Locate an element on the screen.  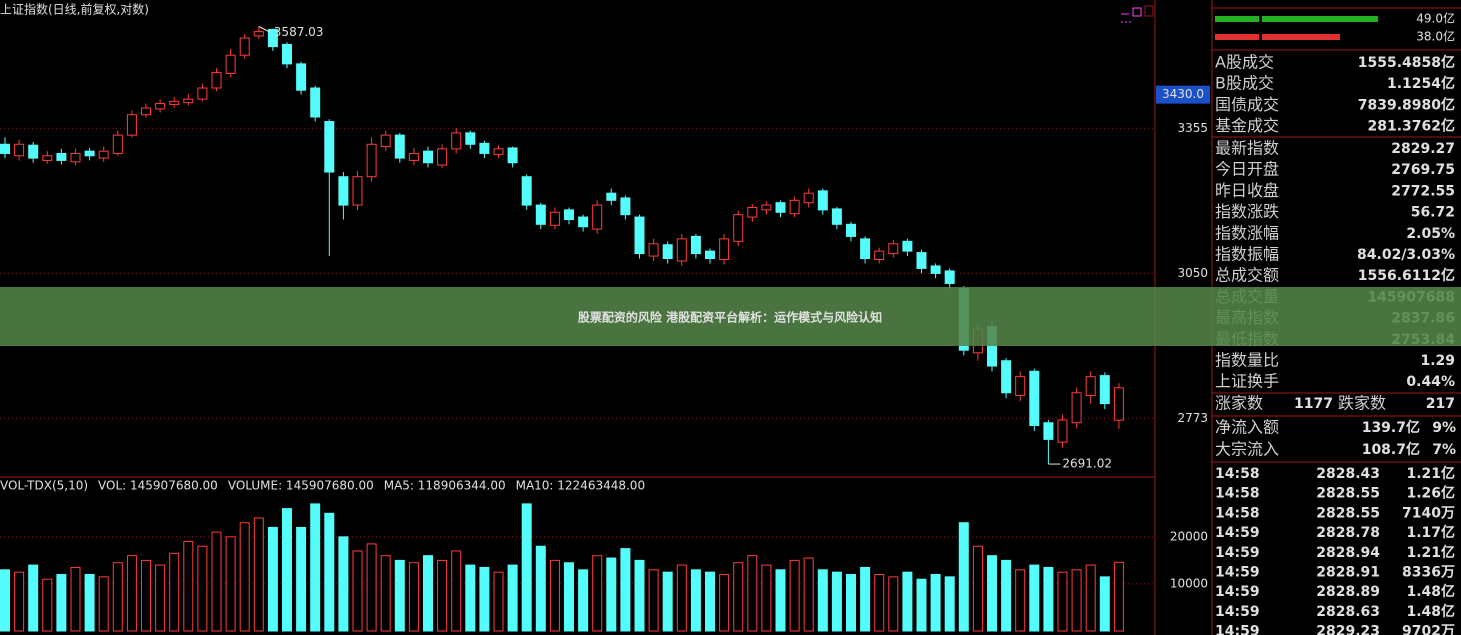
row-value: 1555.4858亿 is located at coordinates (1406, 62).